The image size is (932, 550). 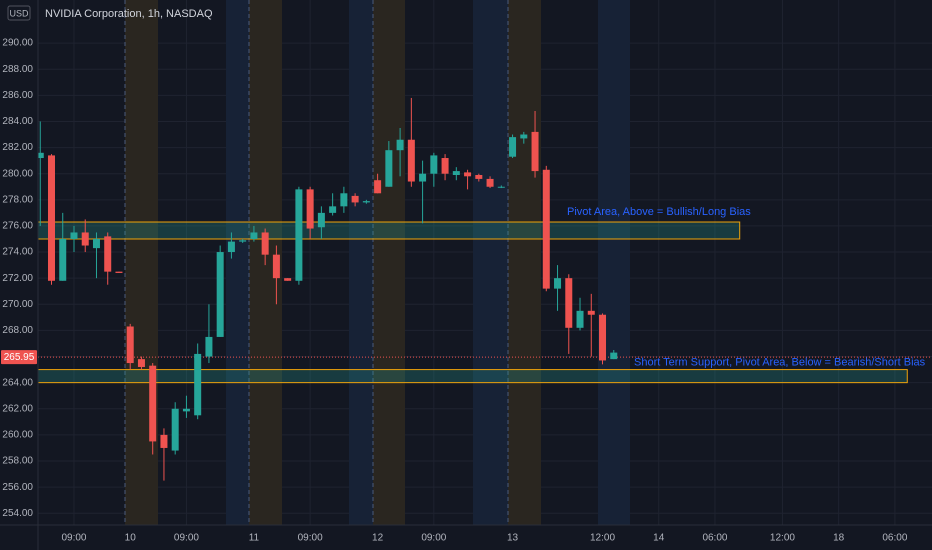 I want to click on y-tick-label: 262.00, so click(x=17, y=408).